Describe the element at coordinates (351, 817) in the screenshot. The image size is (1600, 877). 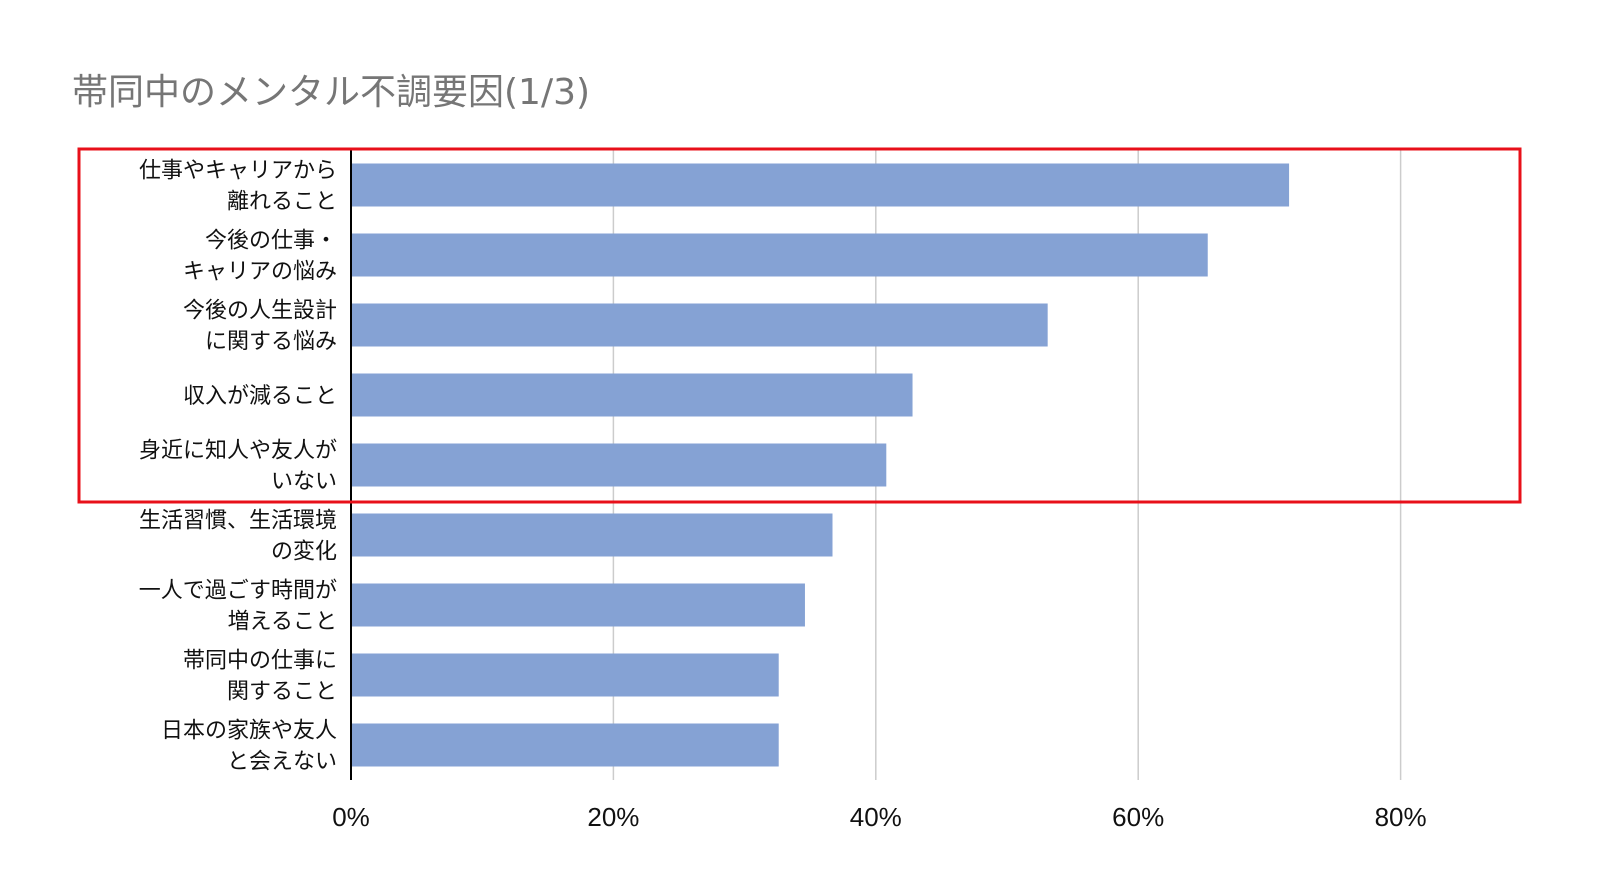
I see `x-tick-label: 0%` at that location.